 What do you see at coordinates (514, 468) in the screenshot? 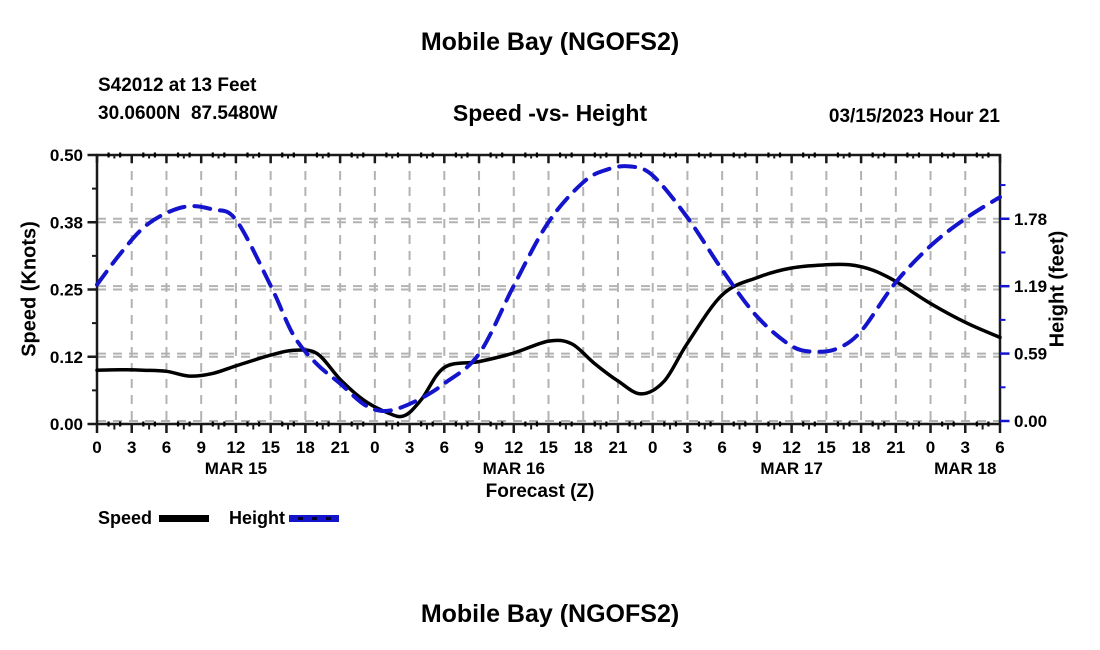
I see `x-date-label: MAR 16` at bounding box center [514, 468].